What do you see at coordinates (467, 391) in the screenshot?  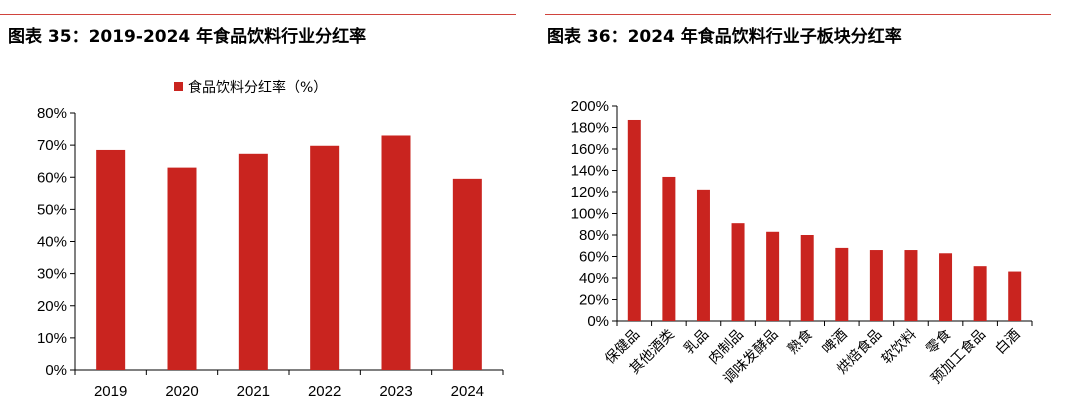 I see `x-tick-label: 2024` at bounding box center [467, 391].